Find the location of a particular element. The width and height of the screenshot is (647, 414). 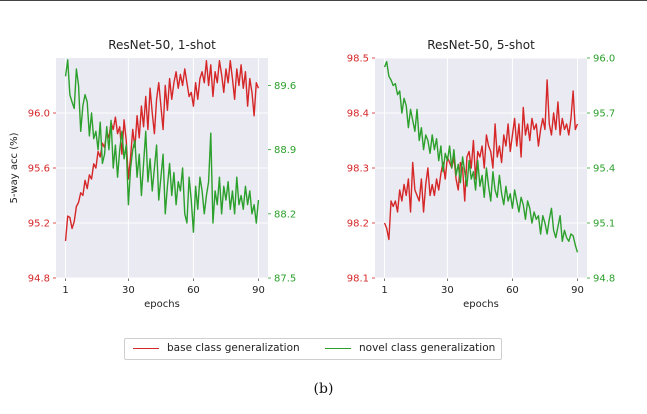

left-y-tick-label: 95.2 is located at coordinates (39, 224).